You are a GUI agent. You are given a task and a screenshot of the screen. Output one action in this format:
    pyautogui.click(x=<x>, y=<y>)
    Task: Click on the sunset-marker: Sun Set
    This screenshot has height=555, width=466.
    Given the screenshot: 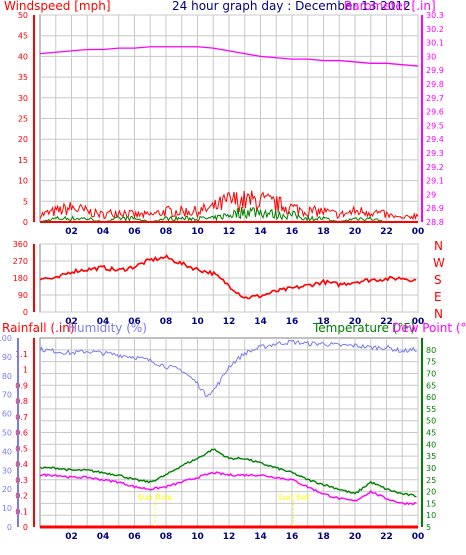 What is the action you would take?
    pyautogui.click(x=293, y=497)
    